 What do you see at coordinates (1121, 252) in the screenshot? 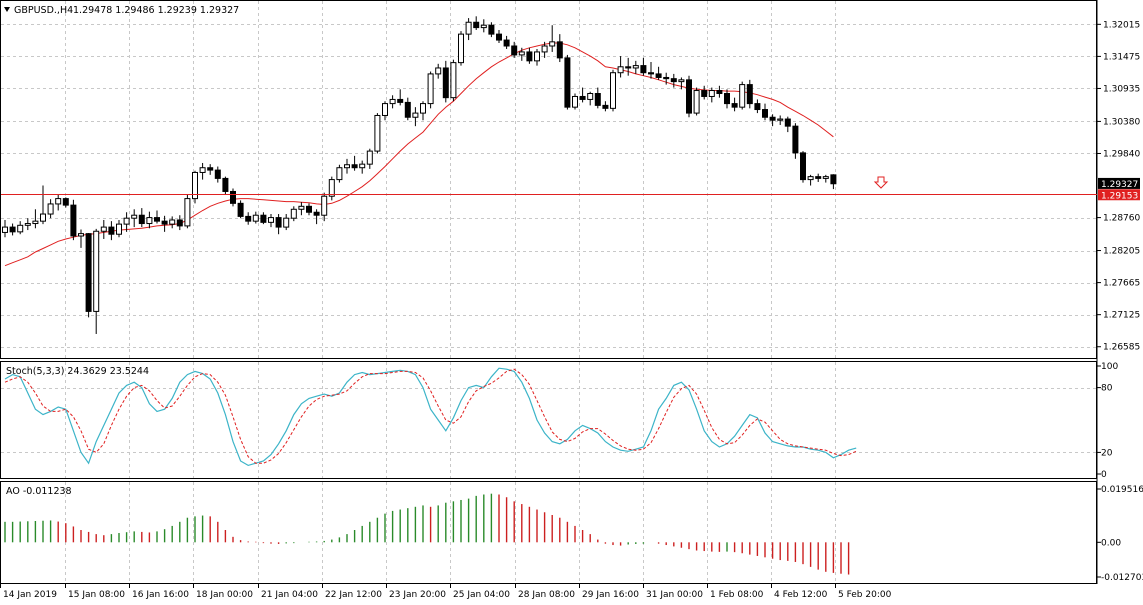
I see `price-tick-label: 1.28205` at bounding box center [1121, 252].